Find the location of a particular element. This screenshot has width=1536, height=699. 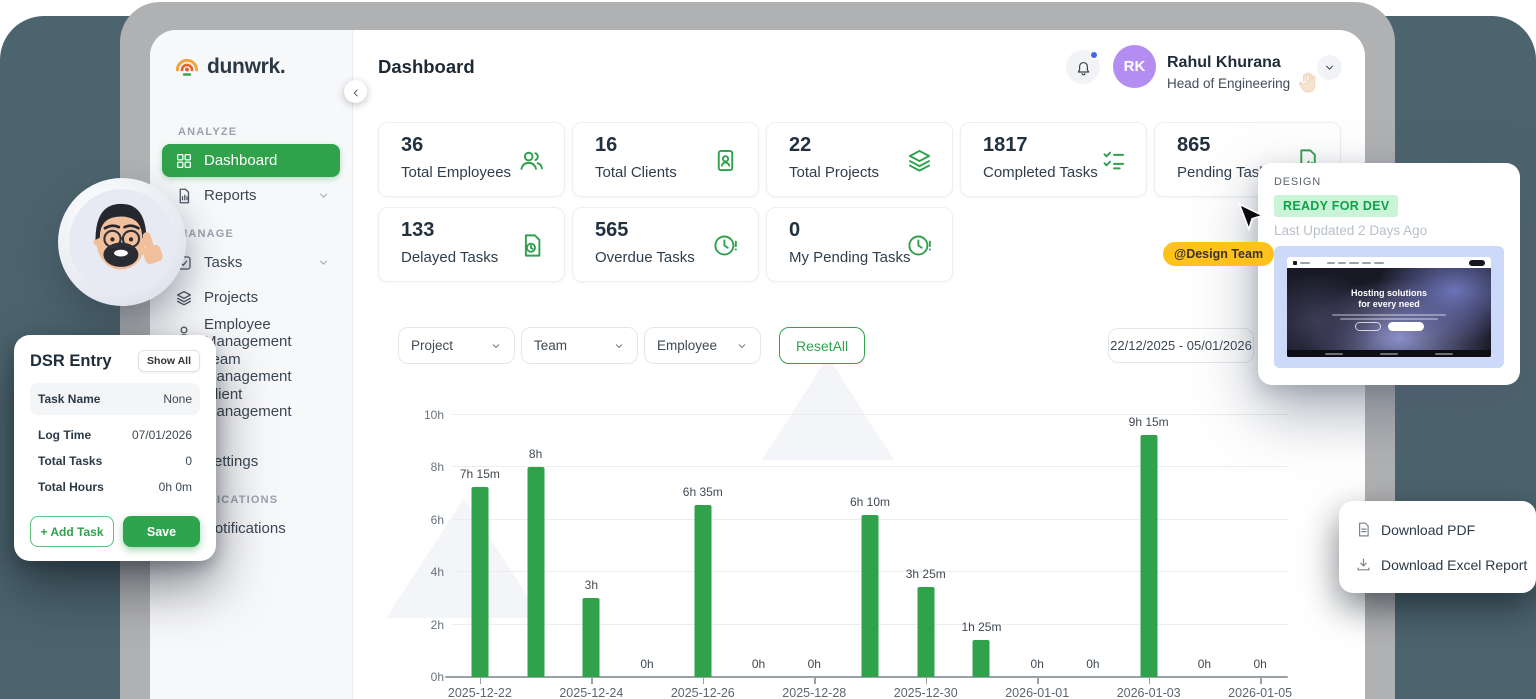

stat-label: Delayed Tasks is located at coordinates (450, 257).